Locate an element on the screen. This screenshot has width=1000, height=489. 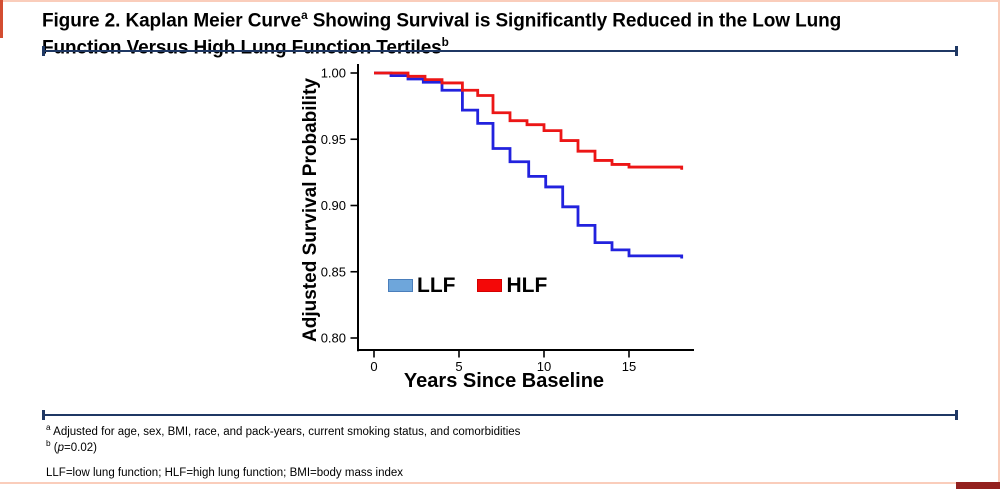
legend-swatch-llf is located at coordinates (400, 285).